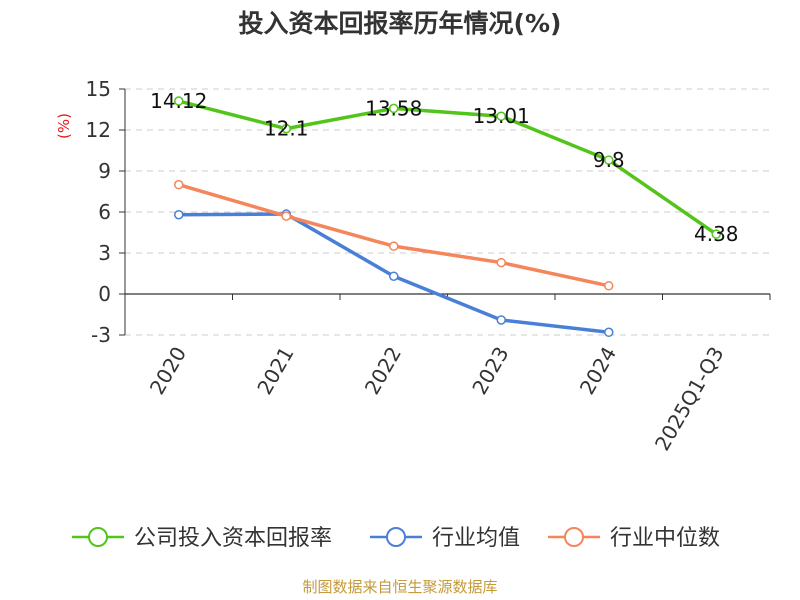 This screenshot has height=600, width=800. I want to click on y-tick-label: 3, so click(104, 253).